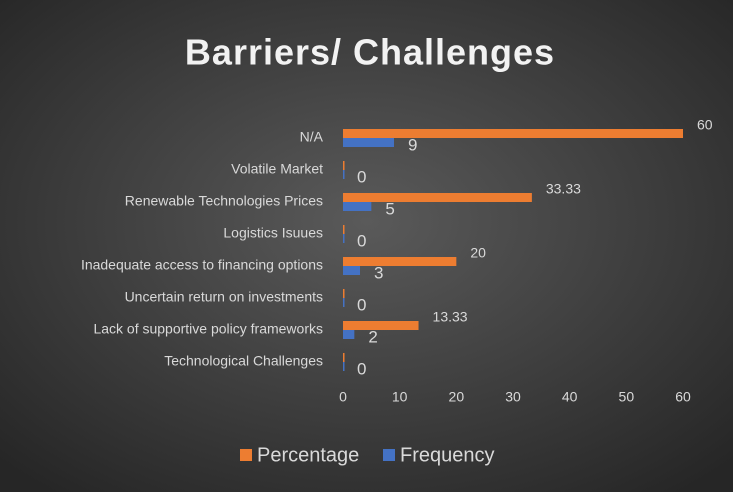 This screenshot has width=733, height=492. Describe the element at coordinates (224, 201) in the screenshot. I see `y-tick-label: Renewable Technologies Prices` at that location.